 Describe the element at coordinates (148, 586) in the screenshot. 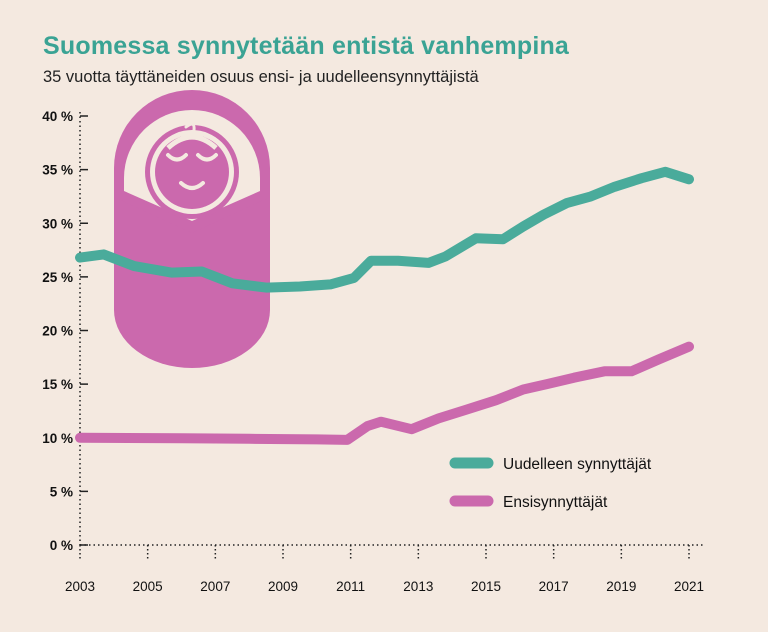

I see `x-tick-label: 2005` at that location.